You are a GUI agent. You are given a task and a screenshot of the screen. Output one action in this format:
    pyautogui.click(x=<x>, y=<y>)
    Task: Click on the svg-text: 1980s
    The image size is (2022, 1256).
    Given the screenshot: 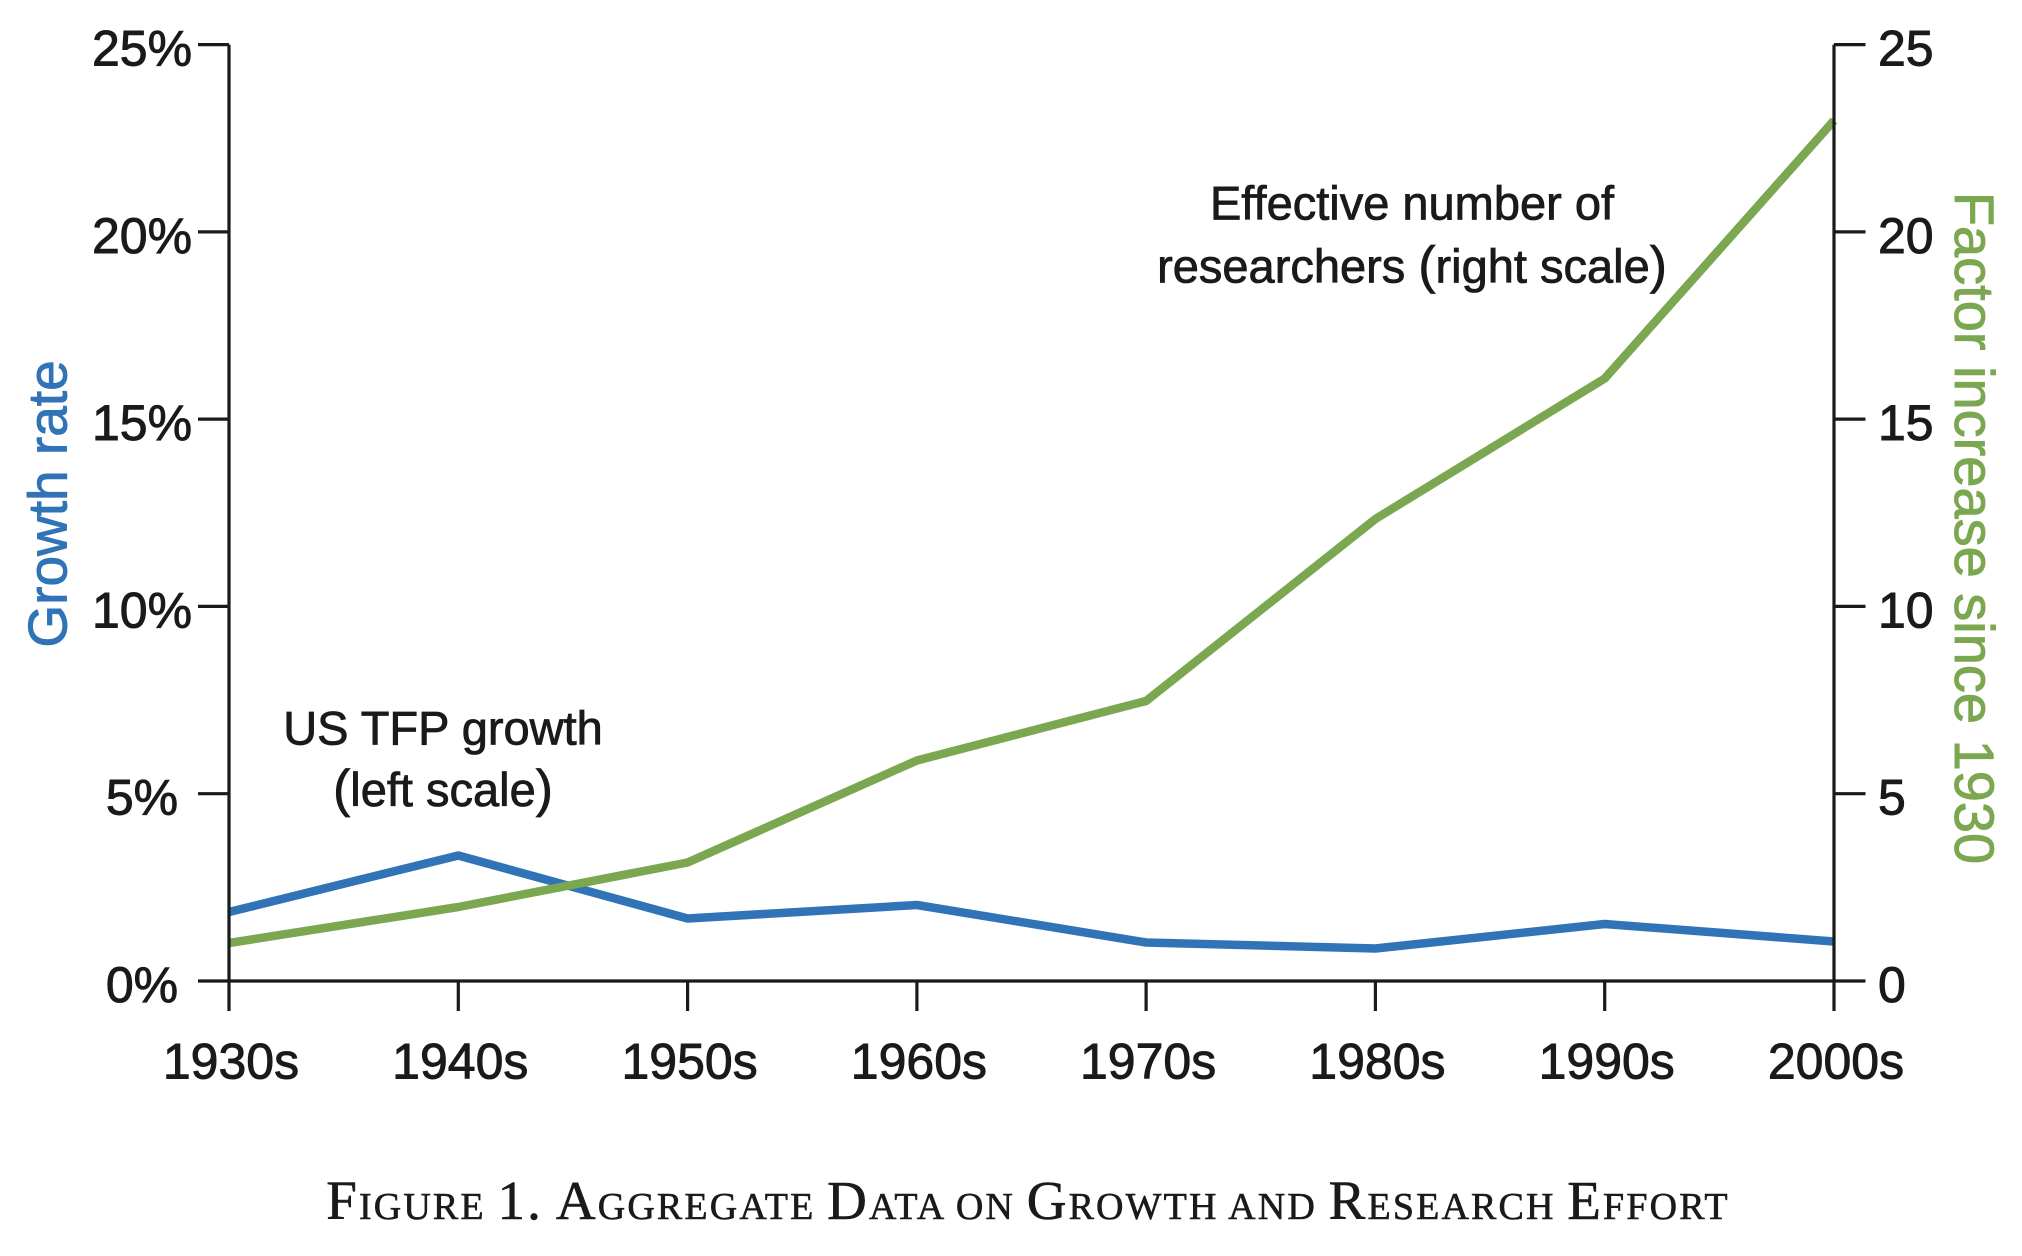 What is the action you would take?
    pyautogui.click(x=1377, y=1062)
    